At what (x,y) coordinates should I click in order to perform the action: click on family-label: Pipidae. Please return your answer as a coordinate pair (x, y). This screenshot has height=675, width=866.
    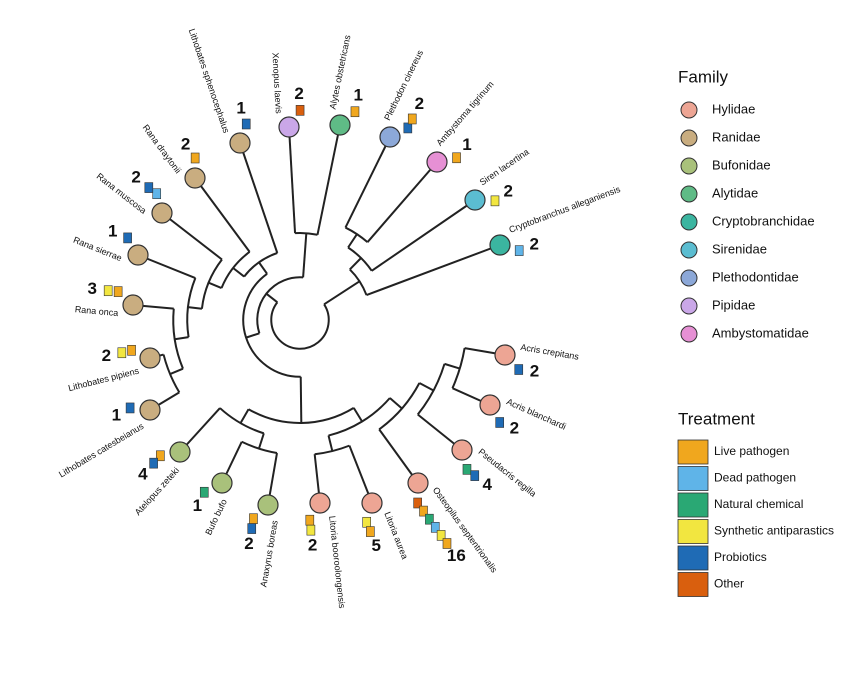
    Looking at the image, I should click on (733, 304).